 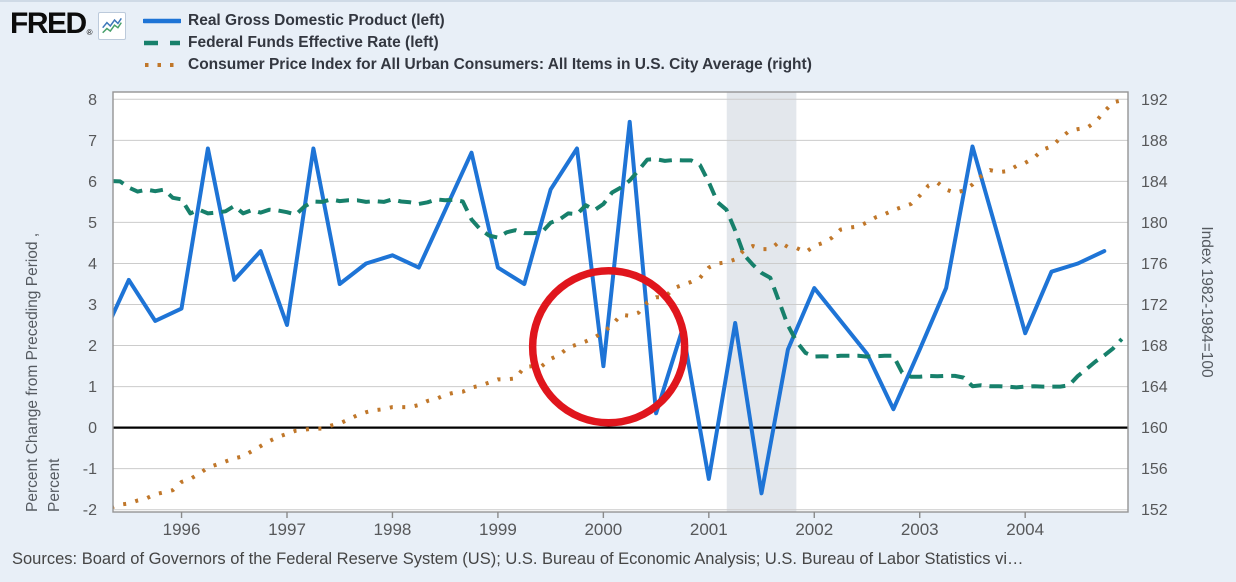 What do you see at coordinates (920, 529) in the screenshot?
I see `x-tick-label: 2003` at bounding box center [920, 529].